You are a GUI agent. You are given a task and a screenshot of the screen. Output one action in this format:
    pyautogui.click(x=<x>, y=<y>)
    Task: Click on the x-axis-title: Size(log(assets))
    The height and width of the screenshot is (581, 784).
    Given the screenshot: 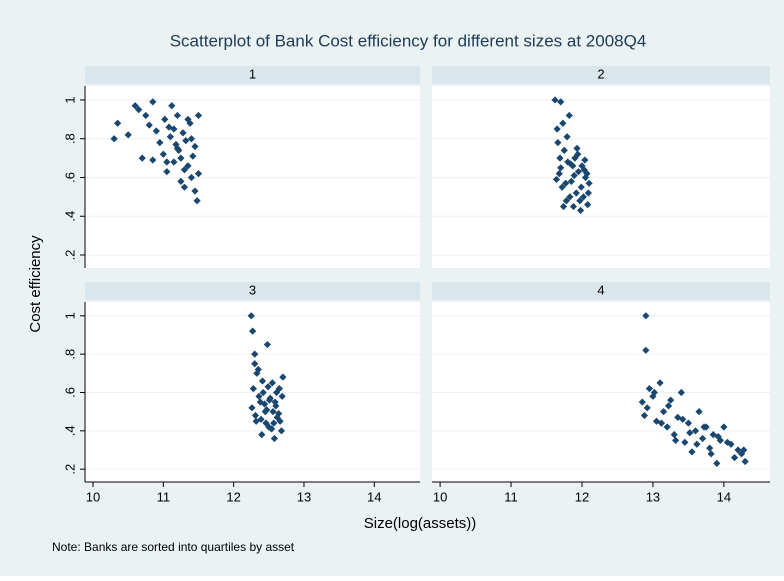 What is the action you would take?
    pyautogui.click(x=420, y=523)
    